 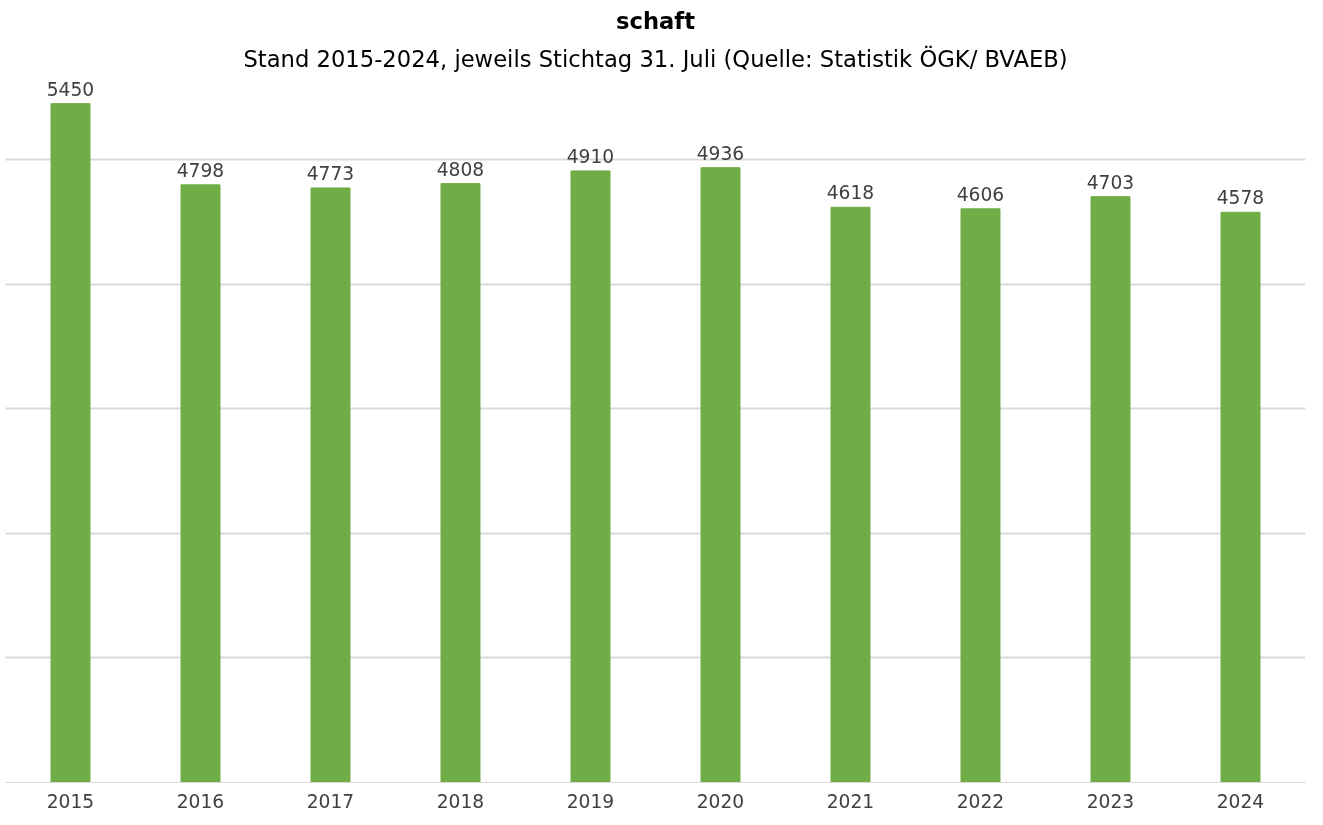 What do you see at coordinates (590, 156) in the screenshot?
I see `data-label: 4910` at bounding box center [590, 156].